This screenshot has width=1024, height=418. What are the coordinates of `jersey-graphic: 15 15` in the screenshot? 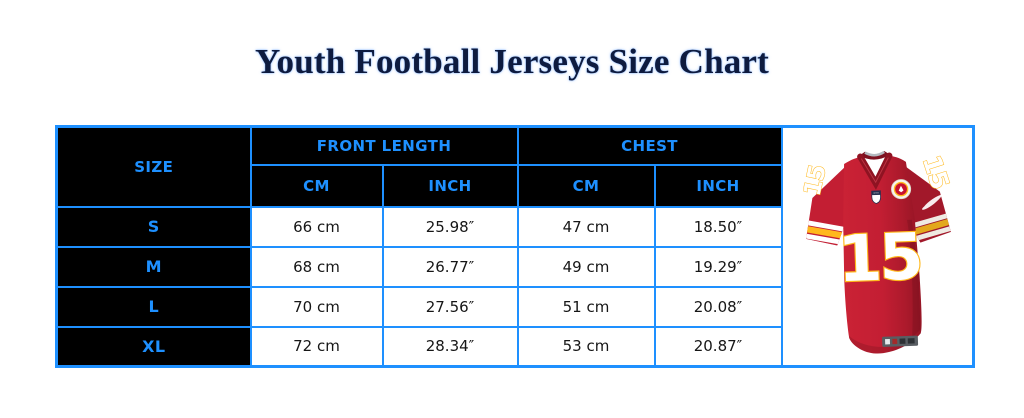 It's located at (876, 251).